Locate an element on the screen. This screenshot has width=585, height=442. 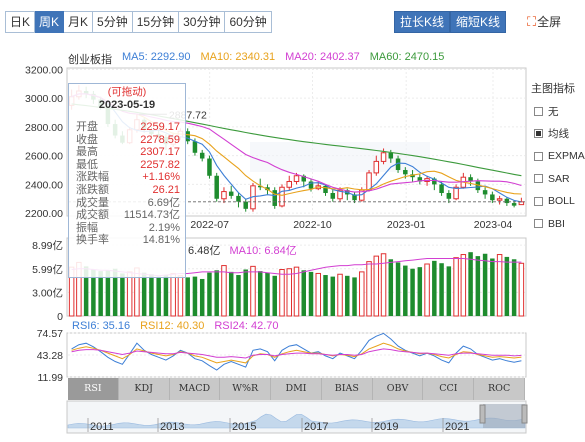
period-tab-5: 30分钟 is located at coordinates (202, 22).